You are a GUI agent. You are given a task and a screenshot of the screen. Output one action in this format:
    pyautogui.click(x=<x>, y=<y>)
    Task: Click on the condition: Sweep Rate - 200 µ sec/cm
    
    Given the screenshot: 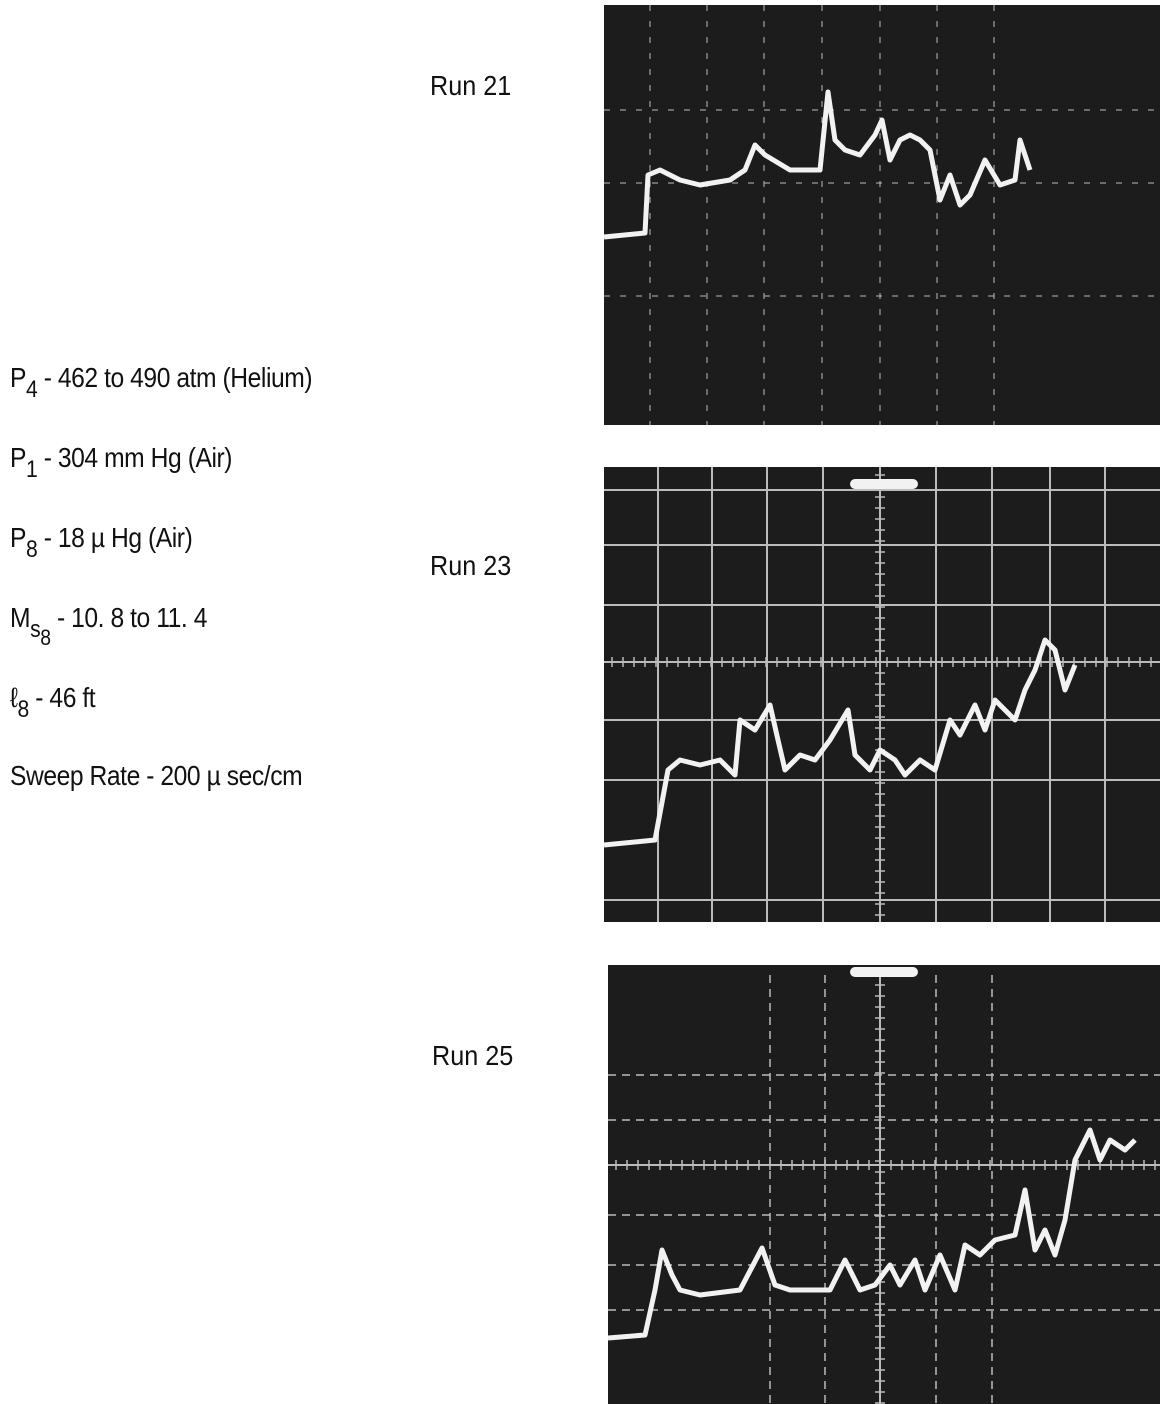 What is the action you would take?
    pyautogui.click(x=156, y=776)
    